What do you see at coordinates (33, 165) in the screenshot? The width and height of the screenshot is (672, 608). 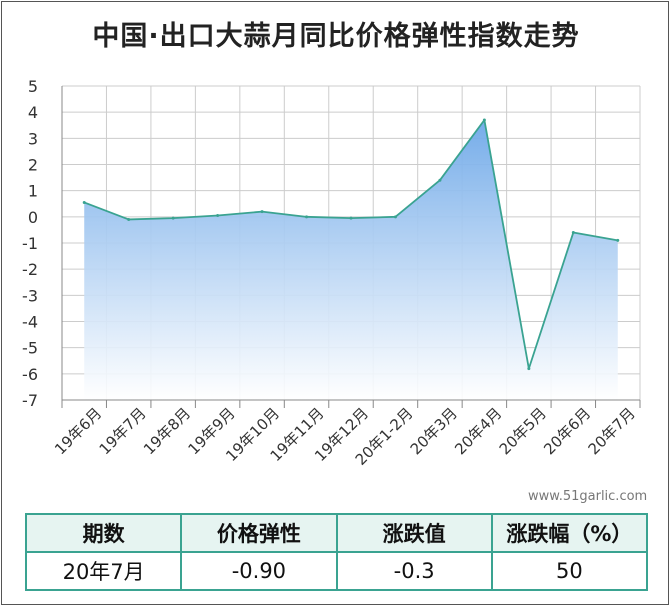 I see `y-tick-label: 2` at bounding box center [33, 165].